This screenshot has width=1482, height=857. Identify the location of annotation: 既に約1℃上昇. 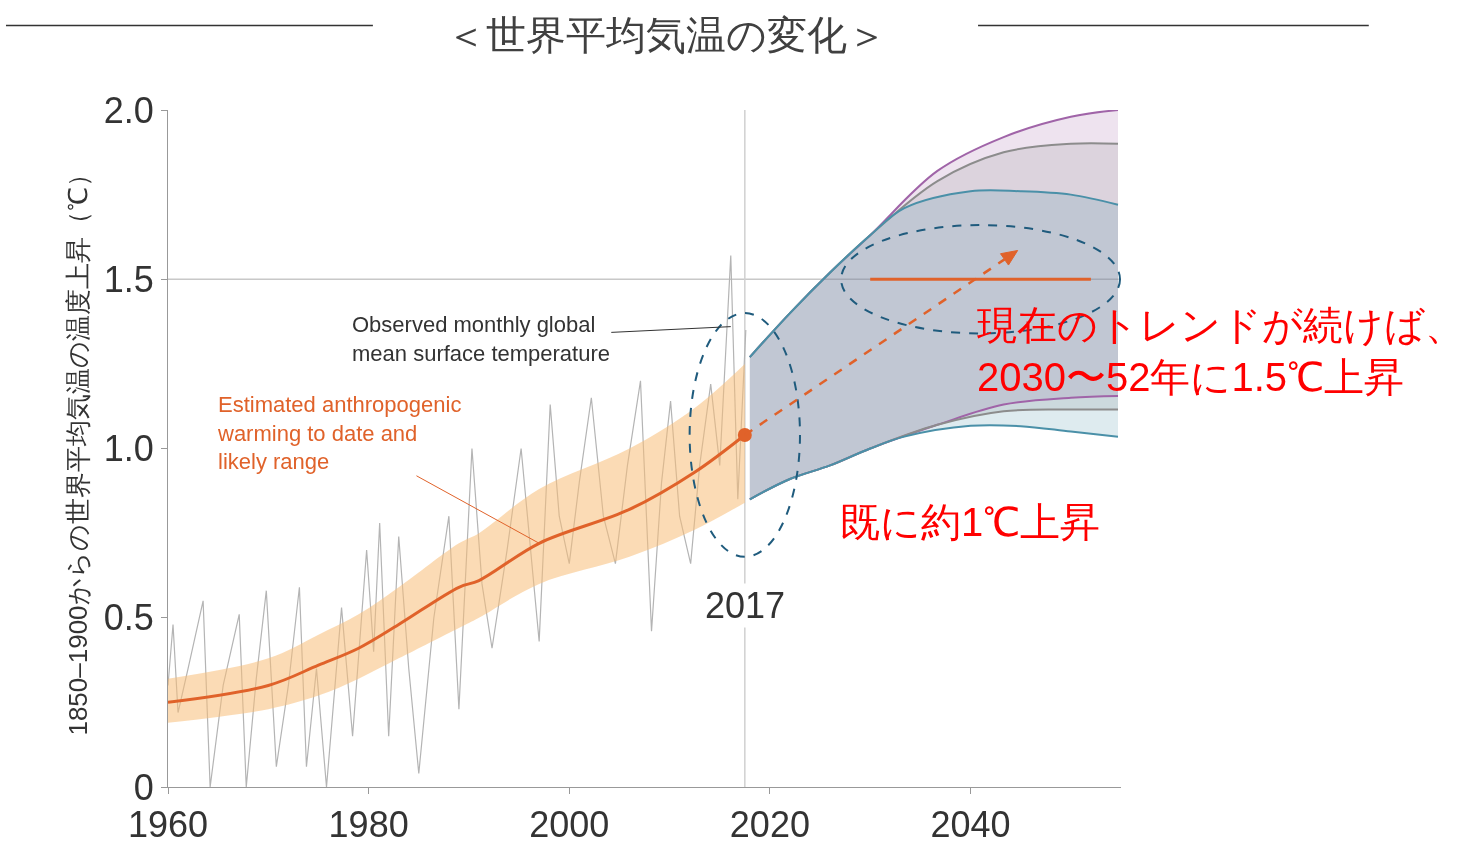
(970, 522).